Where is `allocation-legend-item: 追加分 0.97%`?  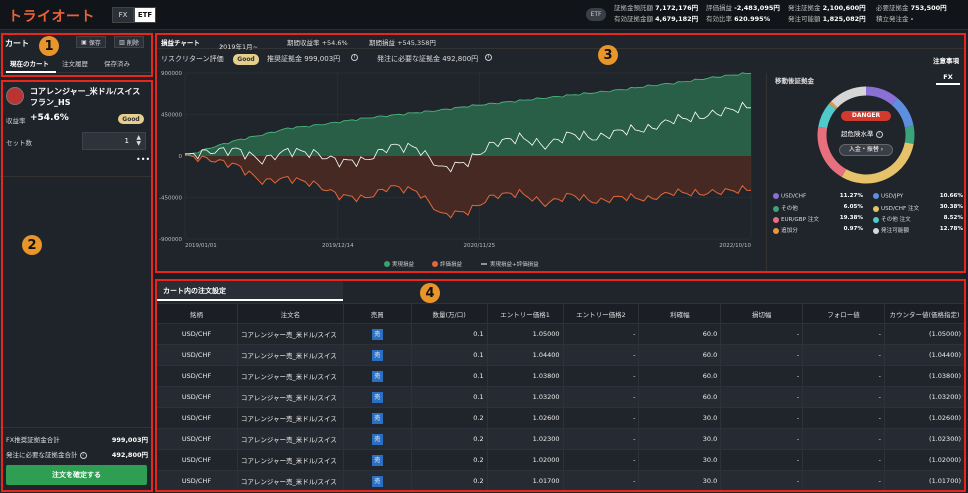 allocation-legend-item: 追加分 0.97% is located at coordinates (818, 230).